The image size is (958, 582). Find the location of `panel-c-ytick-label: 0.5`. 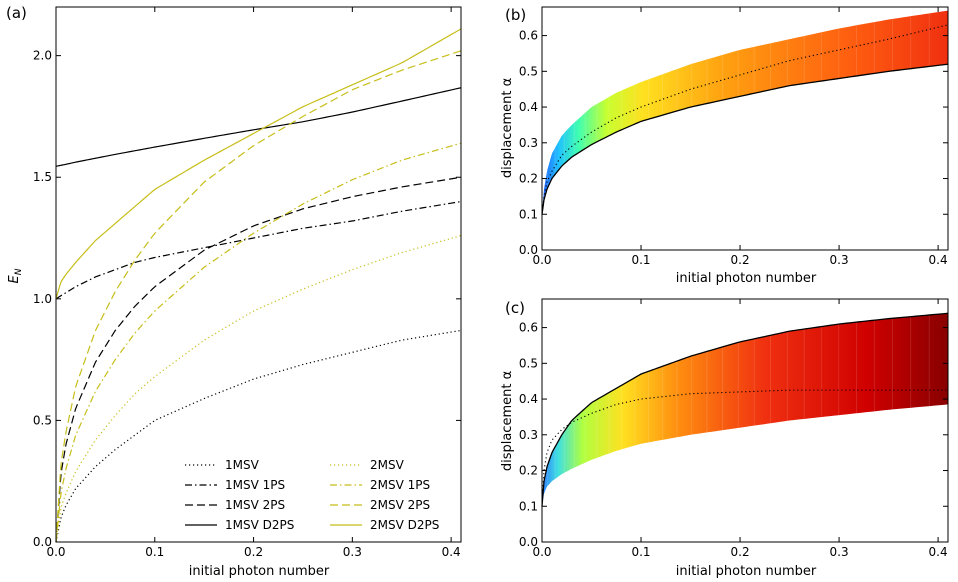

panel-c-ytick-label: 0.5 is located at coordinates (528, 363).